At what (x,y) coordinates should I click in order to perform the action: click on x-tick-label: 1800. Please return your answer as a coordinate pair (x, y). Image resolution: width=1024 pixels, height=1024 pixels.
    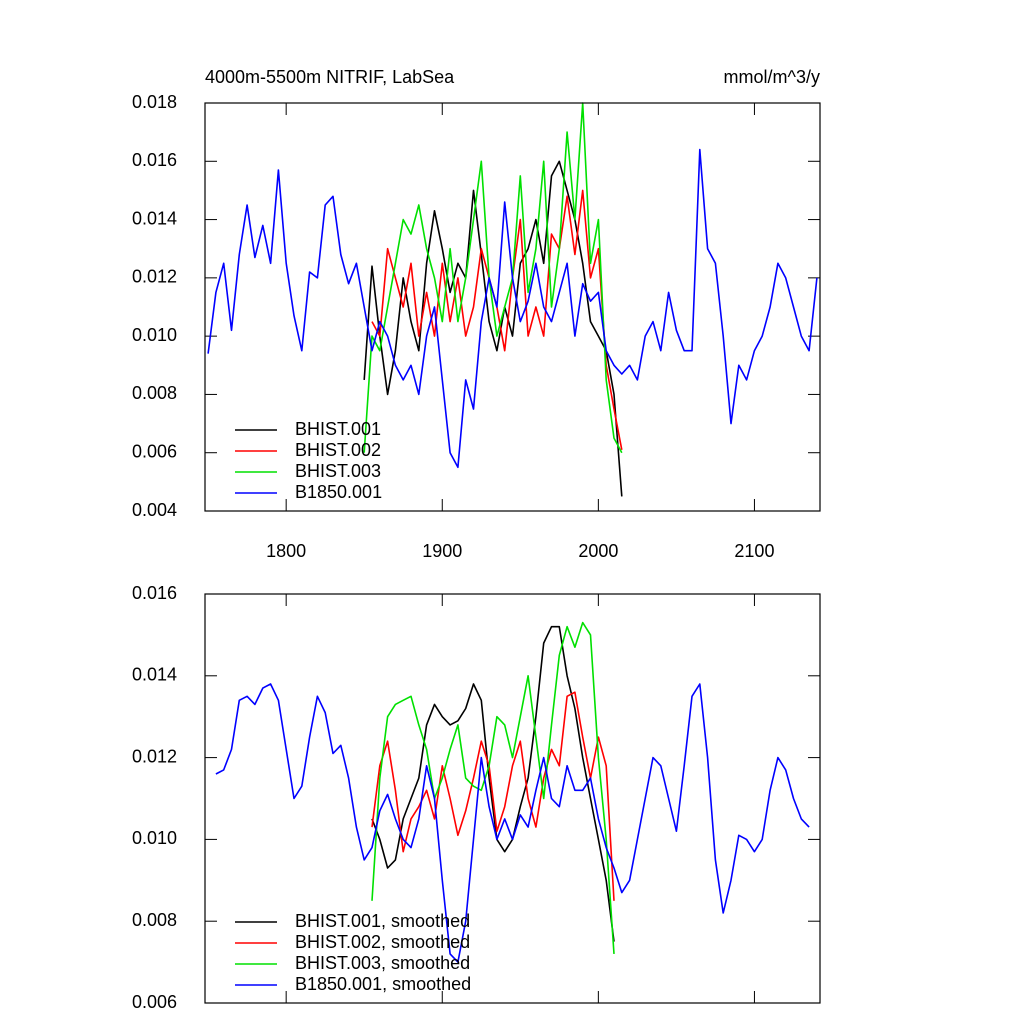
    Looking at the image, I should click on (286, 551).